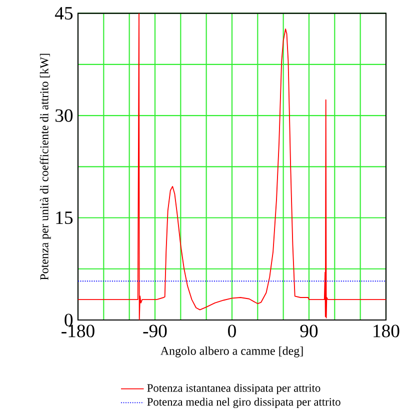 This screenshot has height=417, width=409. I want to click on y-axis-title: Potenza per unità di coefficiente di attrito [kW], so click(45, 167).